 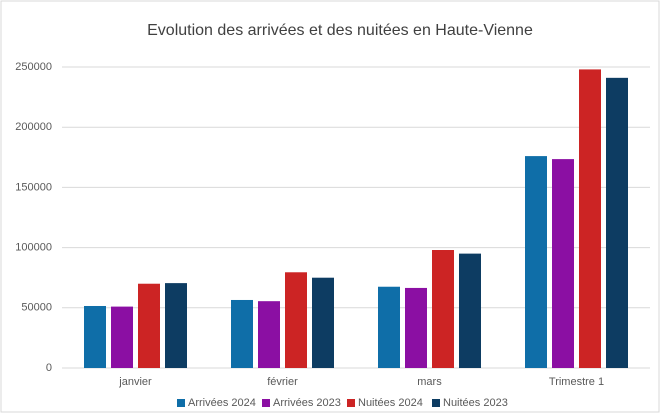 What do you see at coordinates (33, 248) in the screenshot?
I see `y-tick-label: 100000` at bounding box center [33, 248].